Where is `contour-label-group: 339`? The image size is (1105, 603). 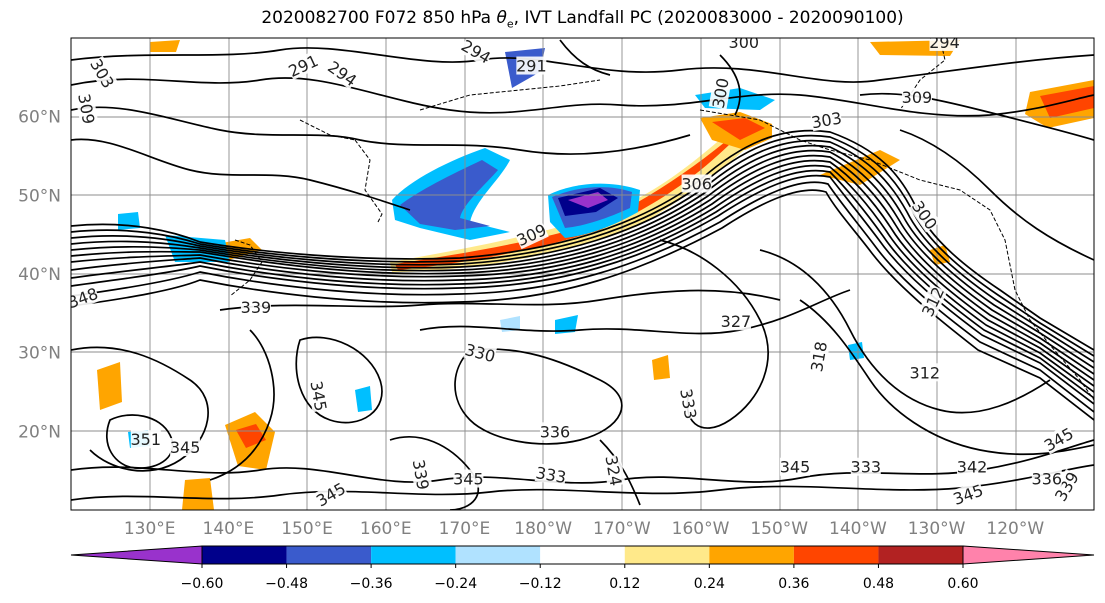
contour-label-group: 339 is located at coordinates (256, 307).